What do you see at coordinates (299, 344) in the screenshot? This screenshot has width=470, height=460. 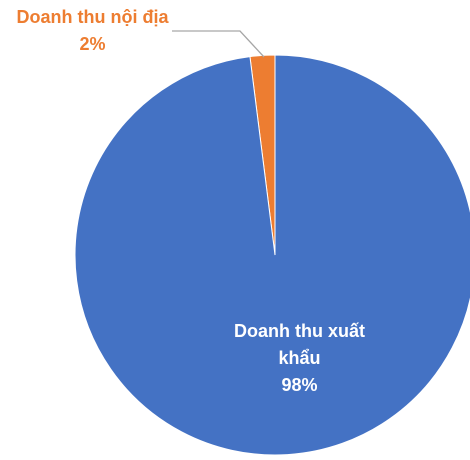 I see `label-category: Doanh thu xuất khẩu` at bounding box center [299, 344].